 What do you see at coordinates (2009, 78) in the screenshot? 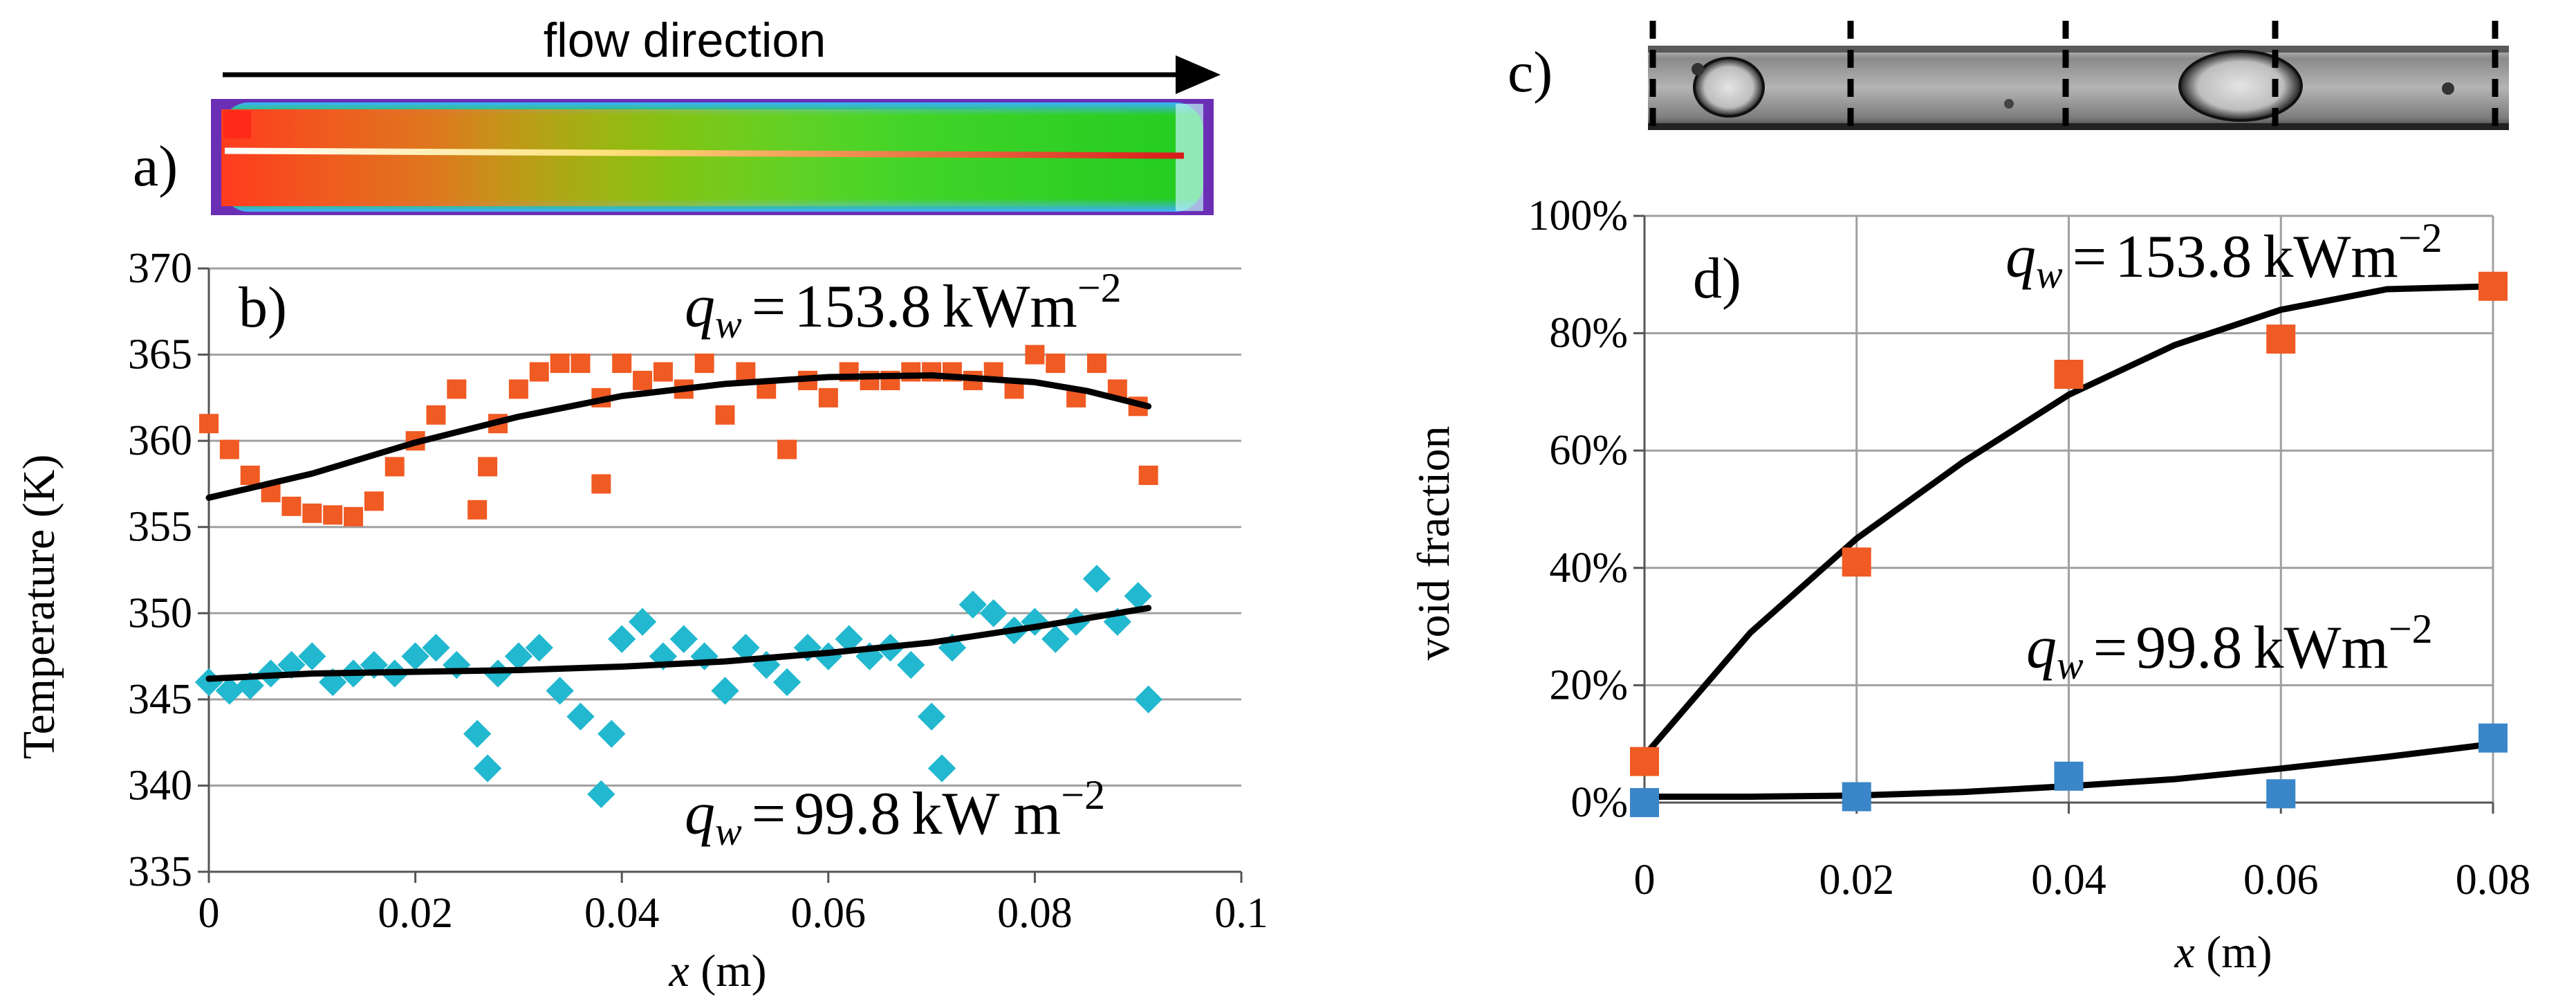
I see `panel-c: c)` at bounding box center [2009, 78].